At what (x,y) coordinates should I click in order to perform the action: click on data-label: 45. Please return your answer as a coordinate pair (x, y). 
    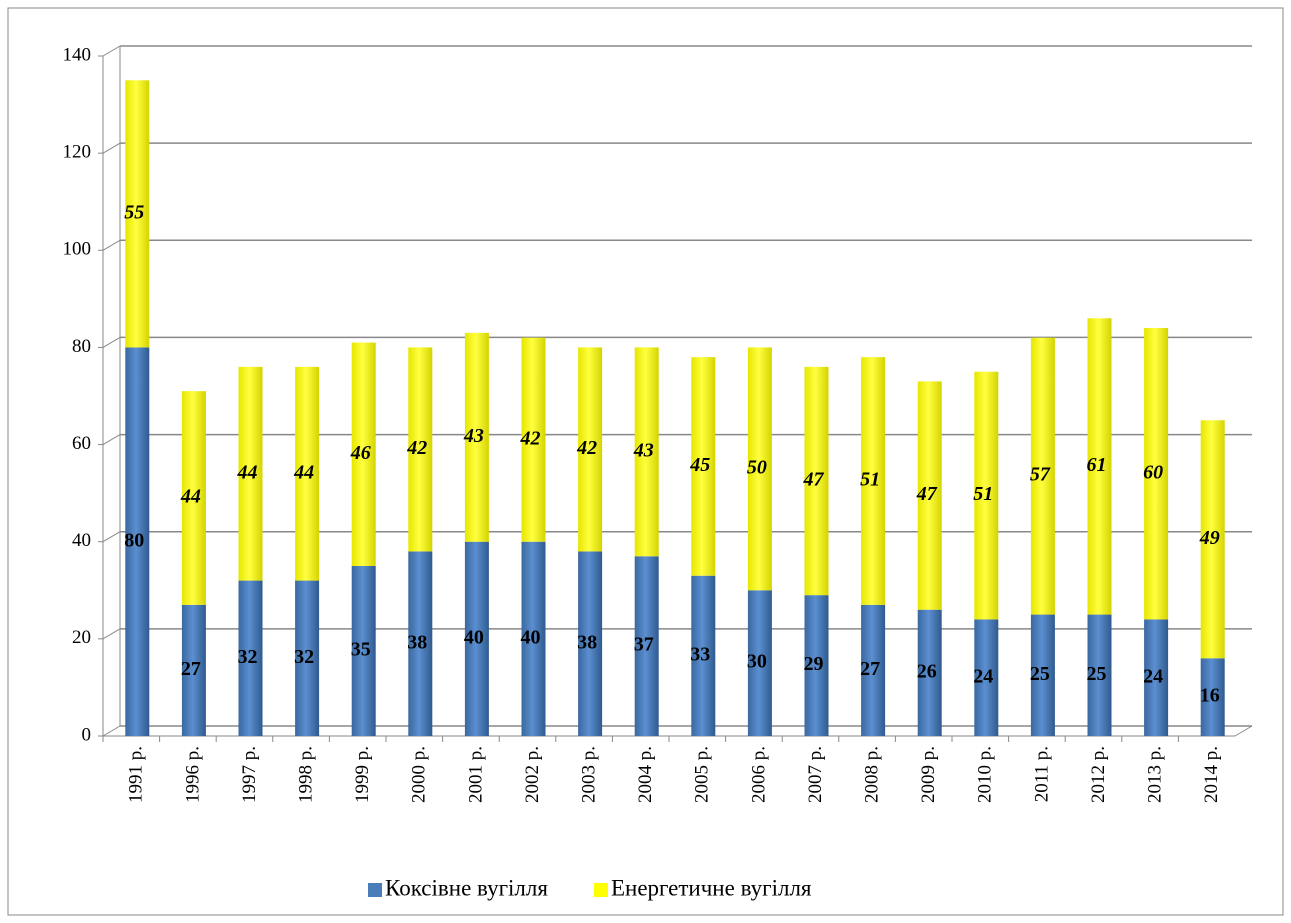
    Looking at the image, I should click on (699, 465).